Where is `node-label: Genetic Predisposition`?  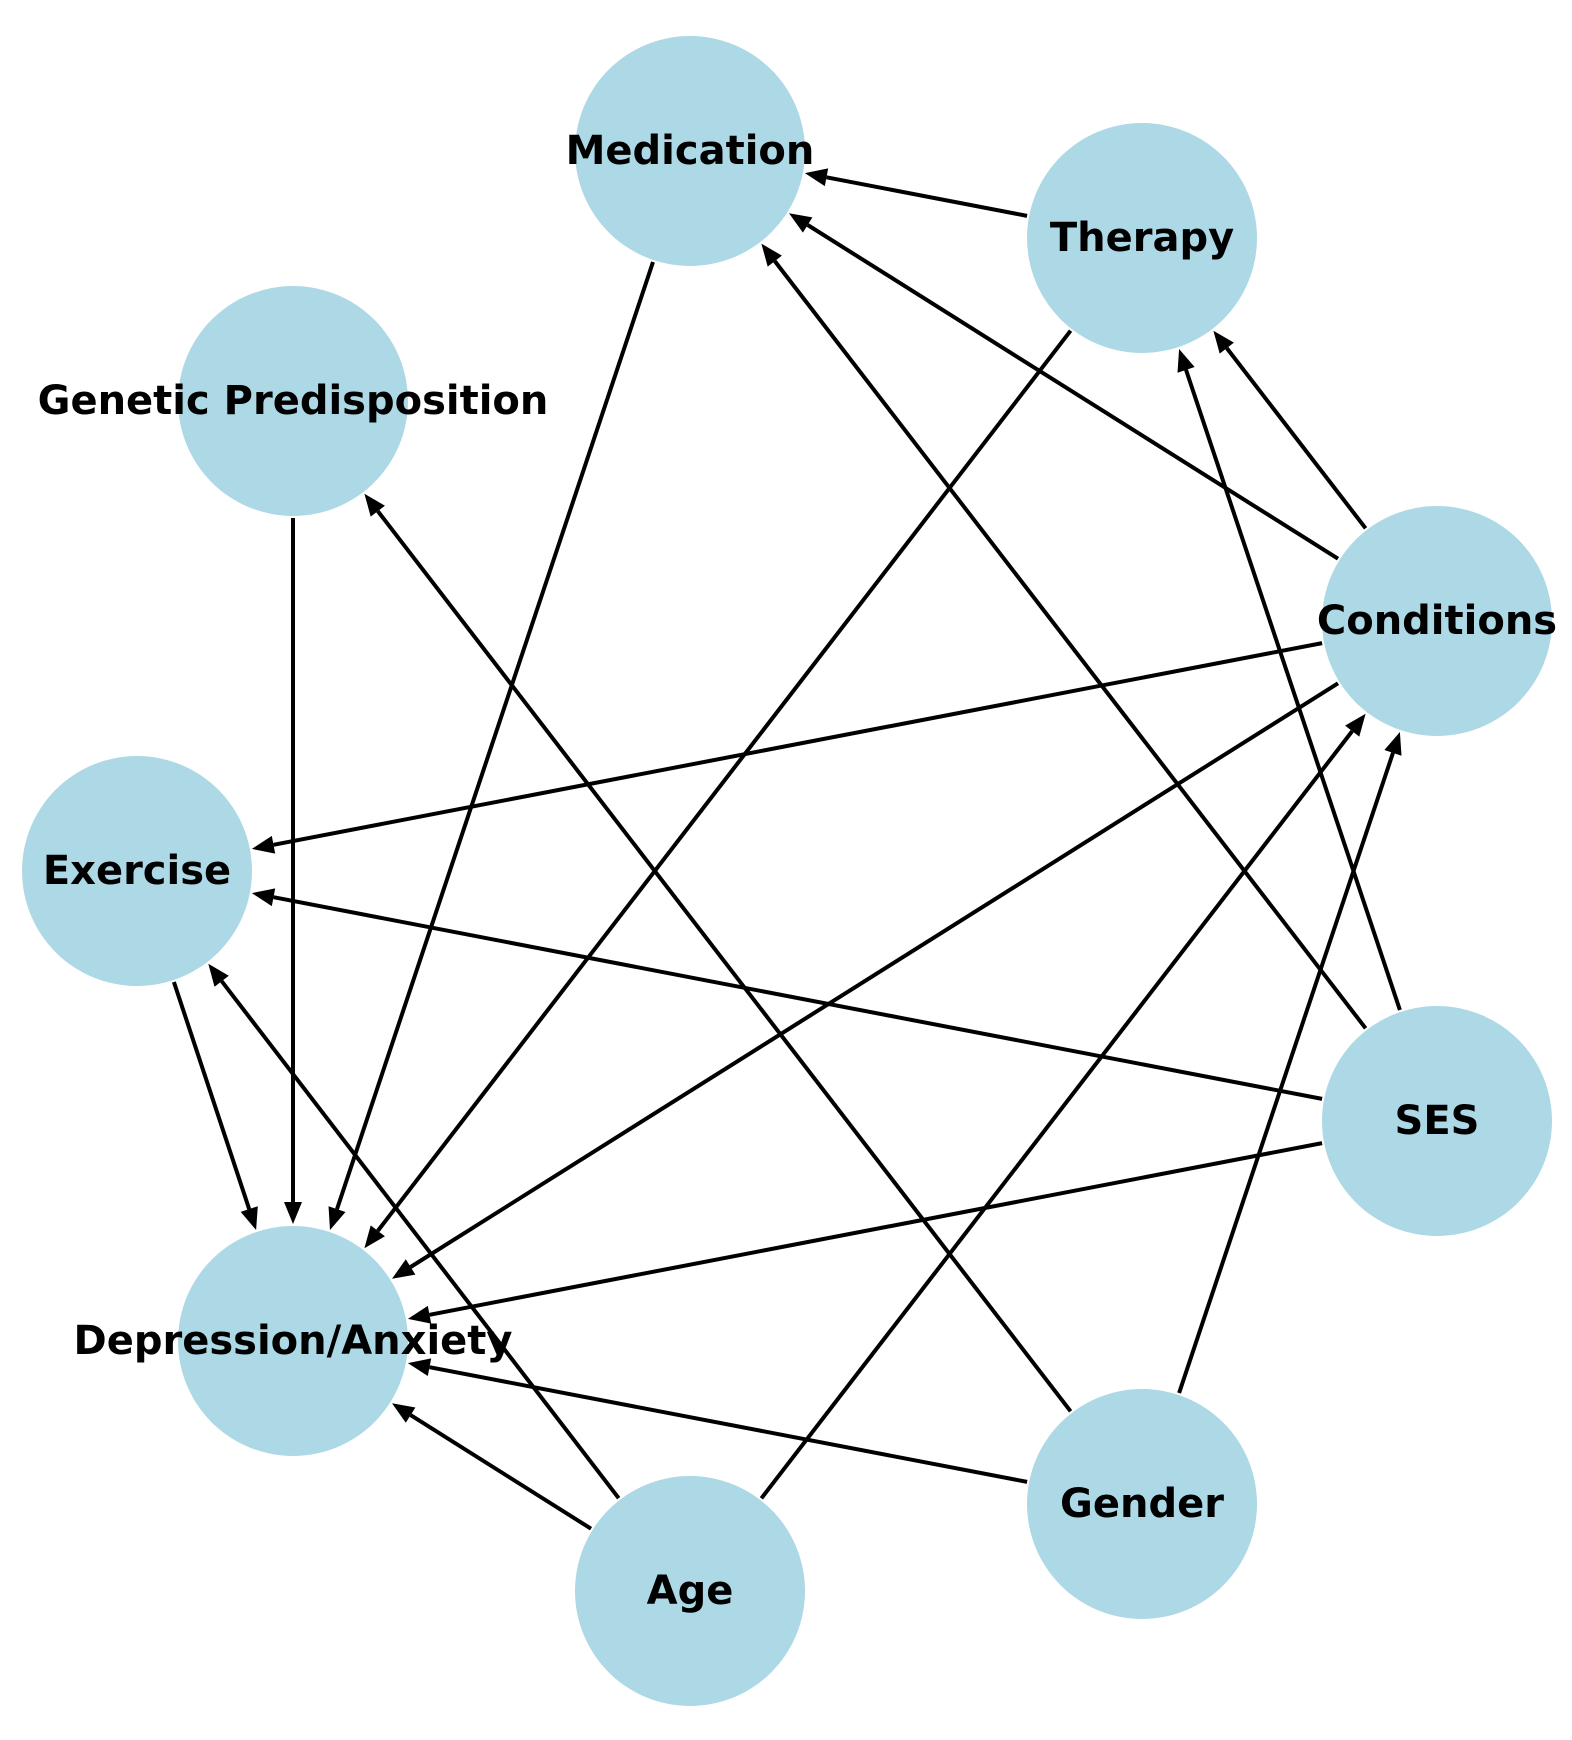
node-label: Genetic Predisposition is located at coordinates (293, 401).